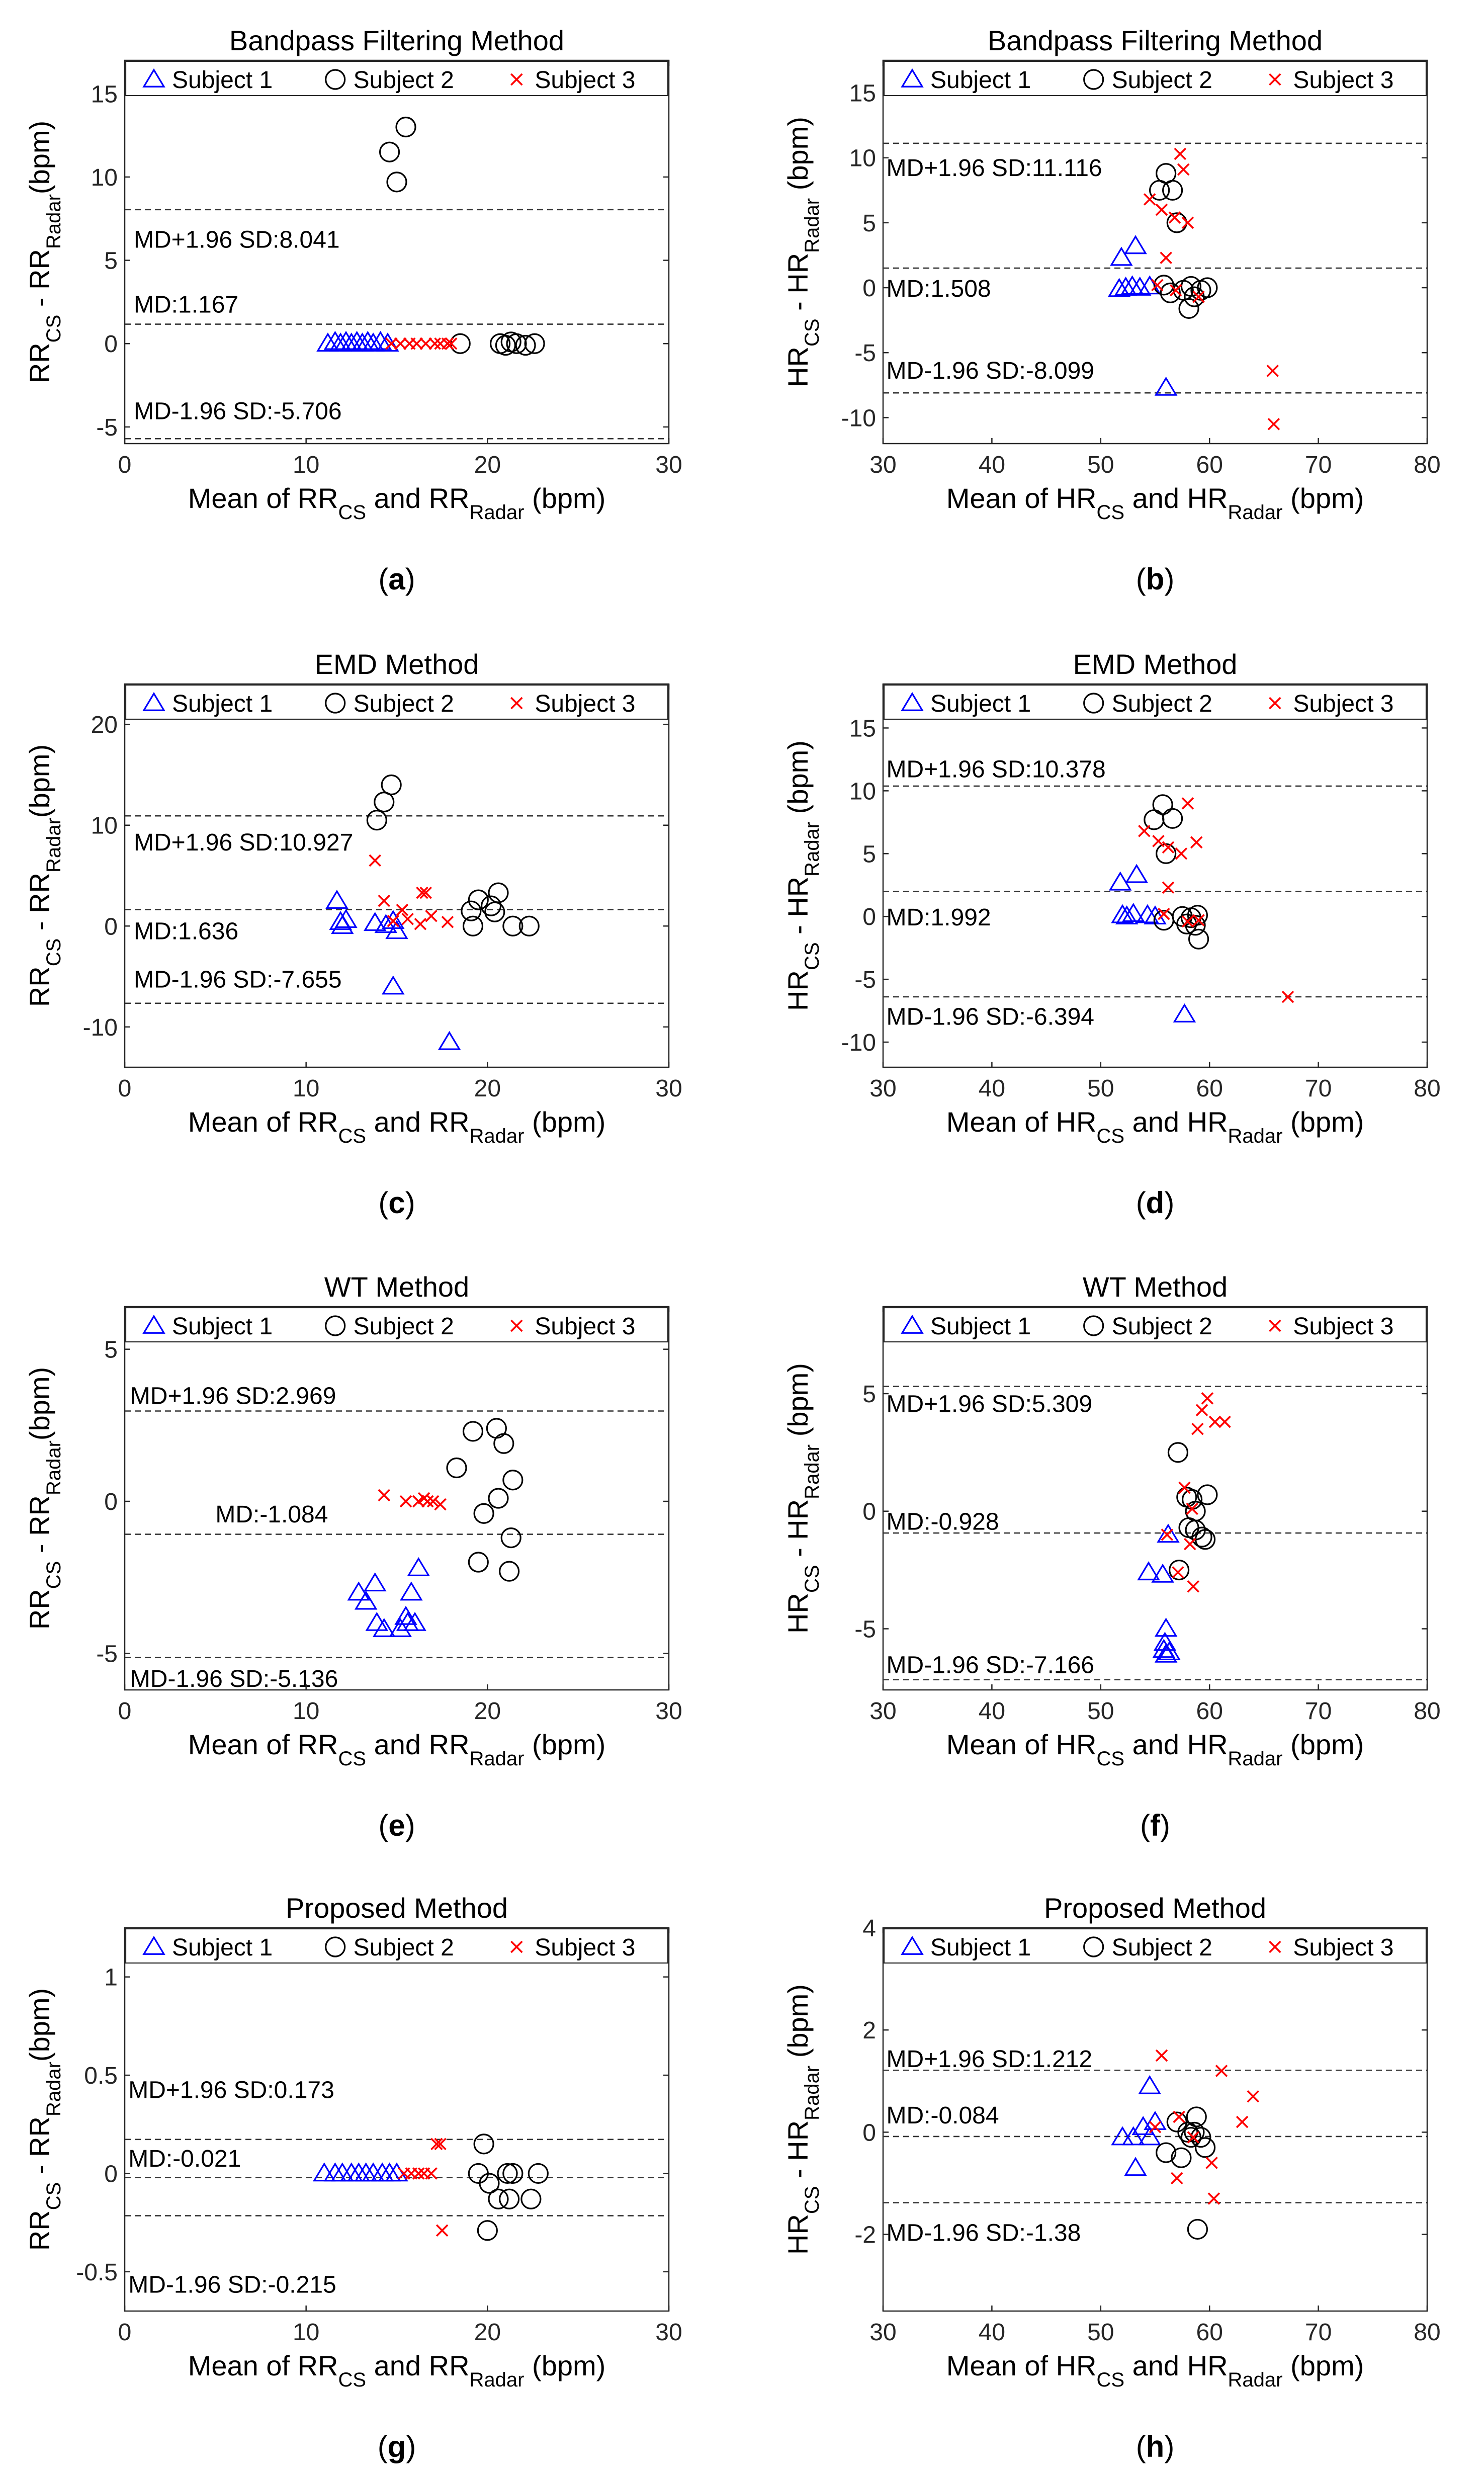 This screenshot has width=1484, height=2474. Describe the element at coordinates (1162, 1326) in the screenshot. I see `legend-label: Subject 2` at that location.